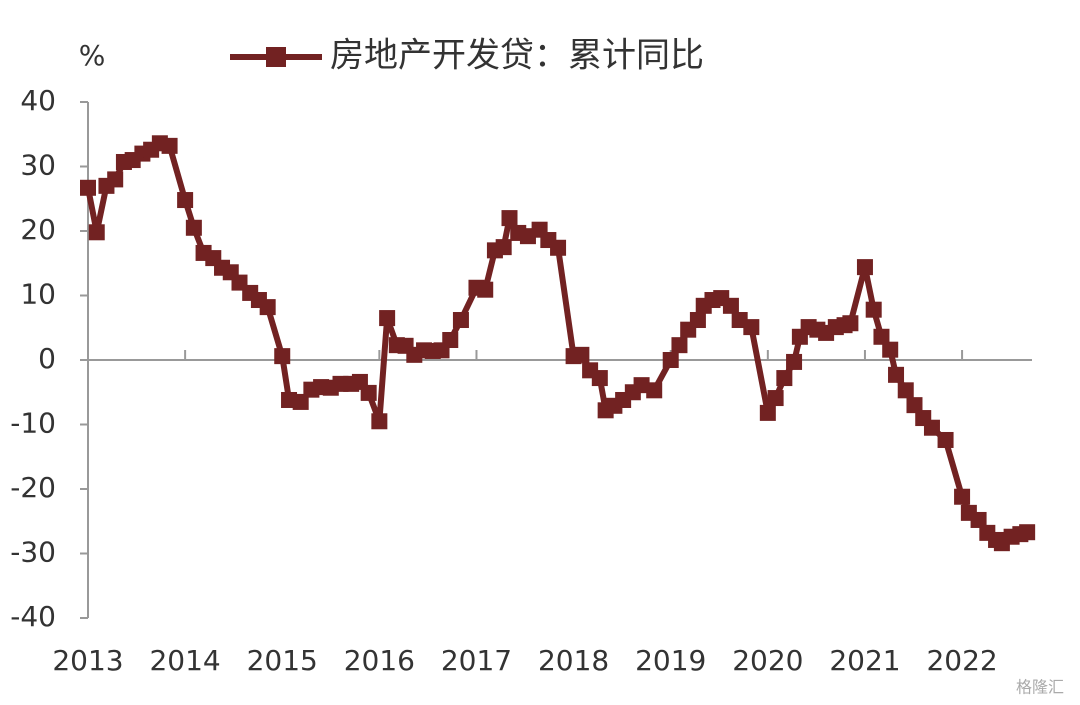  What do you see at coordinates (476, 660) in the screenshot?
I see `x-tick-label: 2017` at bounding box center [476, 660].